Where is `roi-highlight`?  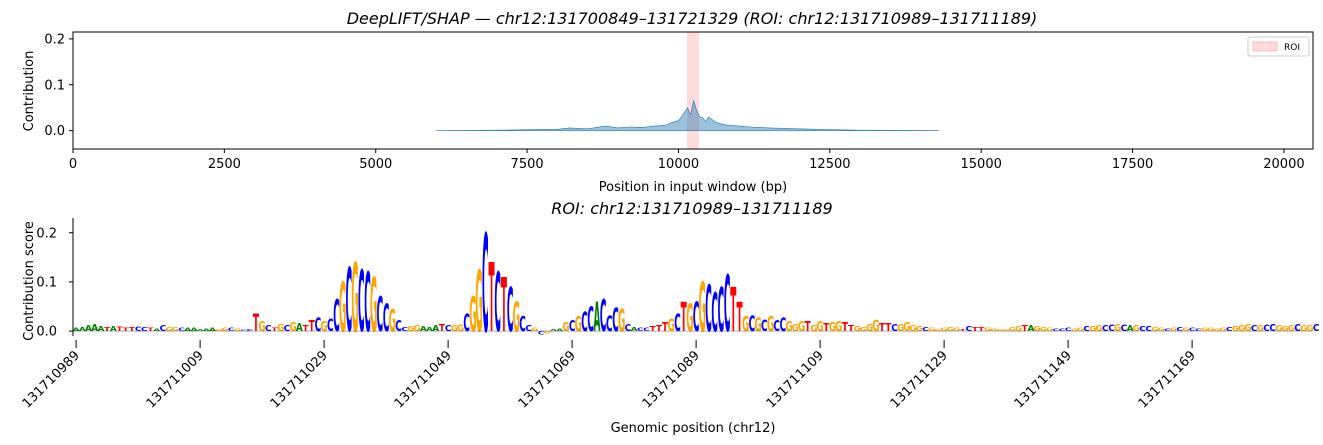
roi-highlight is located at coordinates (693, 90).